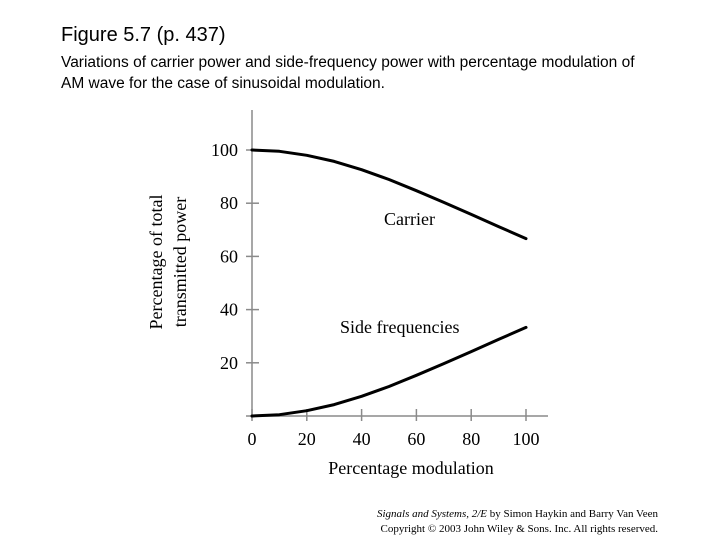 Image resolution: width=720 pixels, height=540 pixels. What do you see at coordinates (143, 35) in the screenshot?
I see `figure-title: Figure 5.7 (p. 437)` at bounding box center [143, 35].